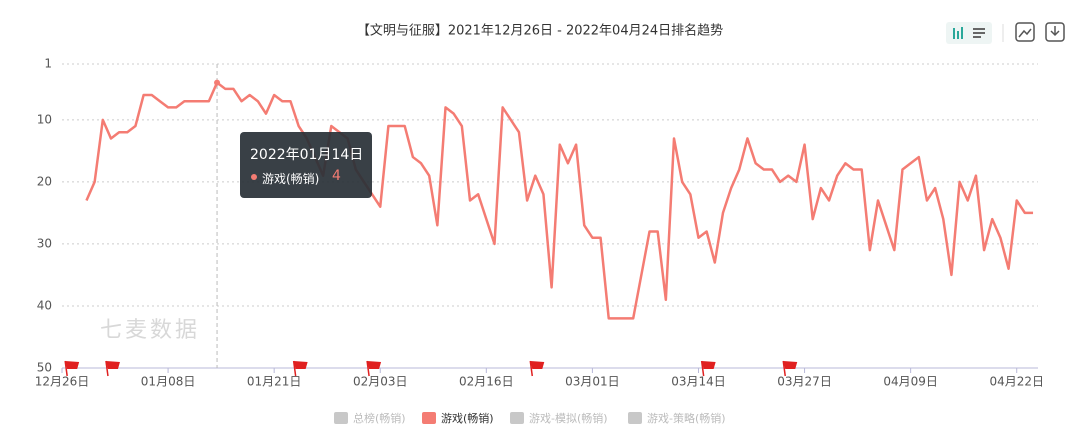 The width and height of the screenshot is (1080, 445). What do you see at coordinates (486, 382) in the screenshot?
I see `x-tick-label: 02月16日` at bounding box center [486, 382].